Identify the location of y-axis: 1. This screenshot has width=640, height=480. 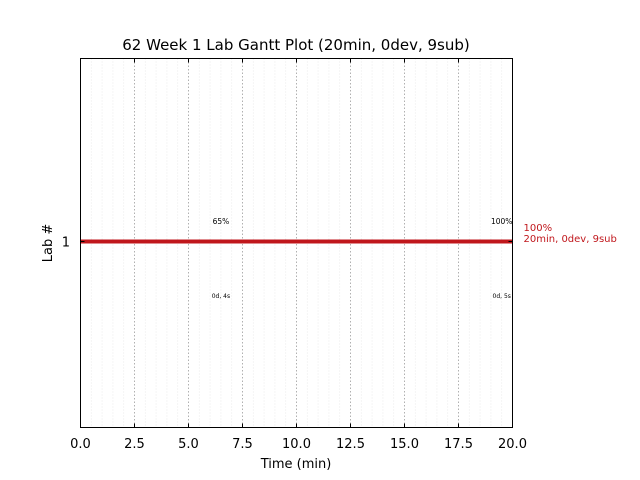
(287, 243).